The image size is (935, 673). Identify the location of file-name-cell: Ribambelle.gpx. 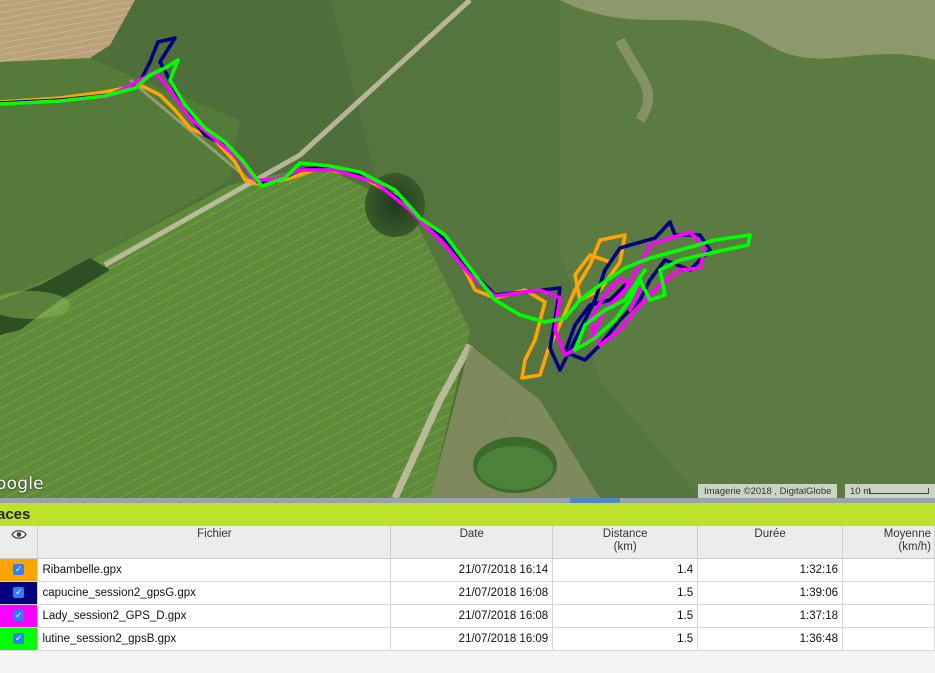
(214, 570).